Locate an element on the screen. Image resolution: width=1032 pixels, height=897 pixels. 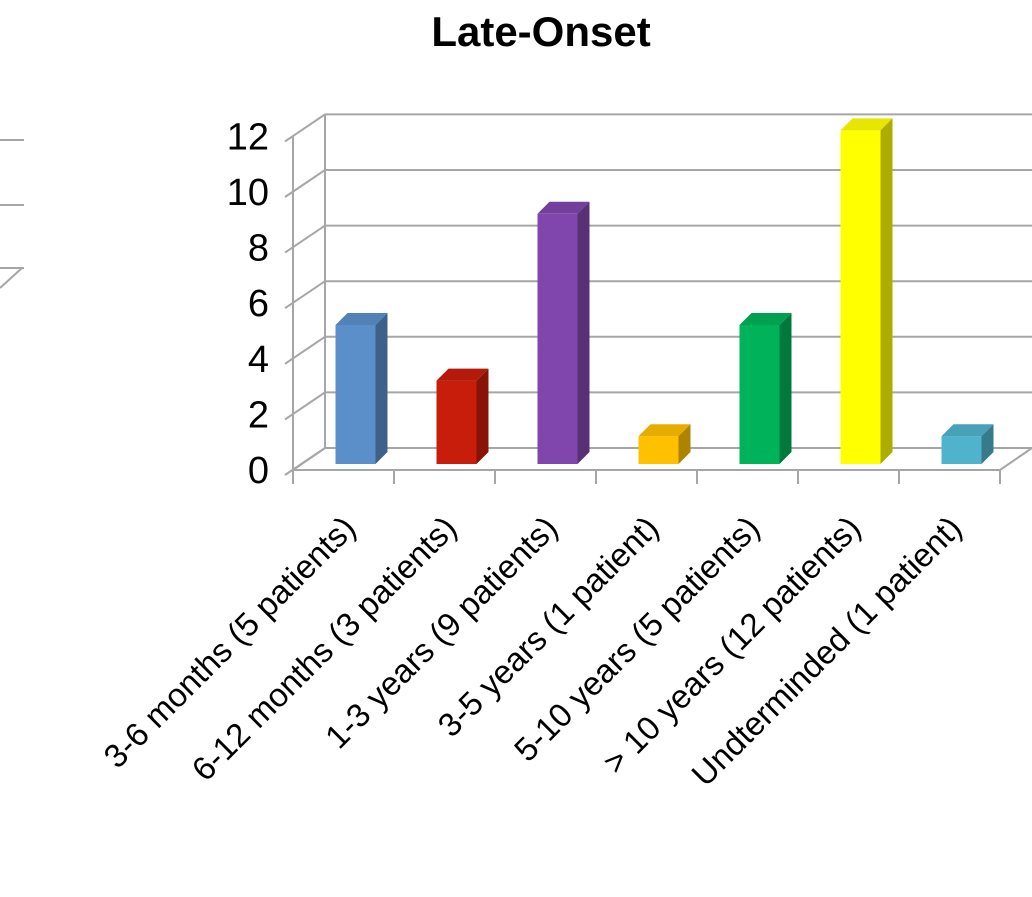
y-tick-label: 12 is located at coordinates (248, 137).